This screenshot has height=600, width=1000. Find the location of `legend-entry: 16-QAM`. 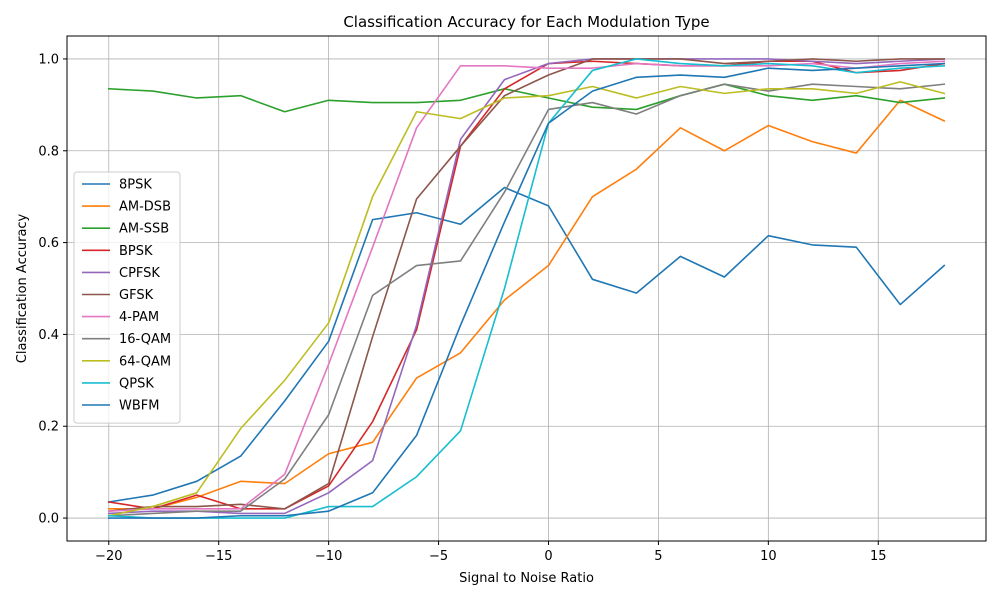

legend-entry: 16-QAM is located at coordinates (145, 339).